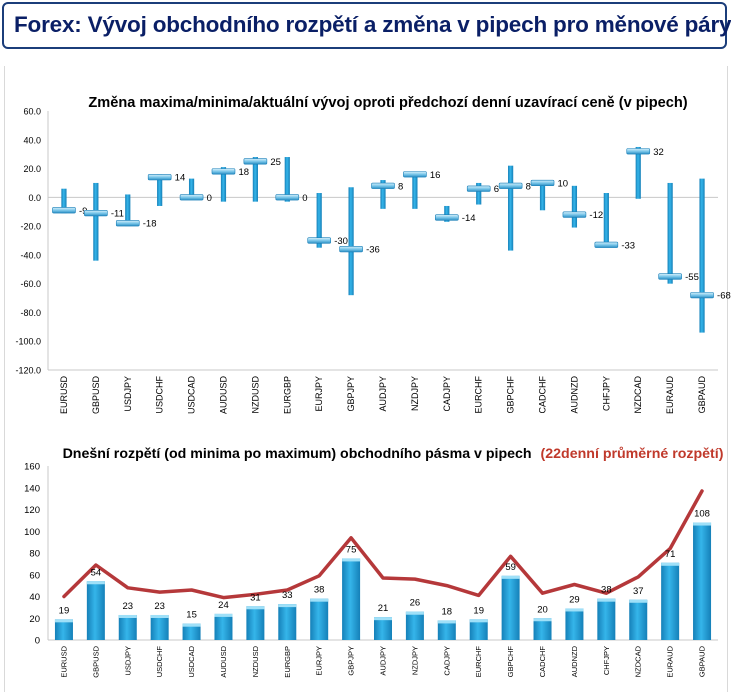 The height and width of the screenshot is (692, 731). What do you see at coordinates (223, 605) in the screenshot?
I see `value-label: 24` at bounding box center [223, 605].